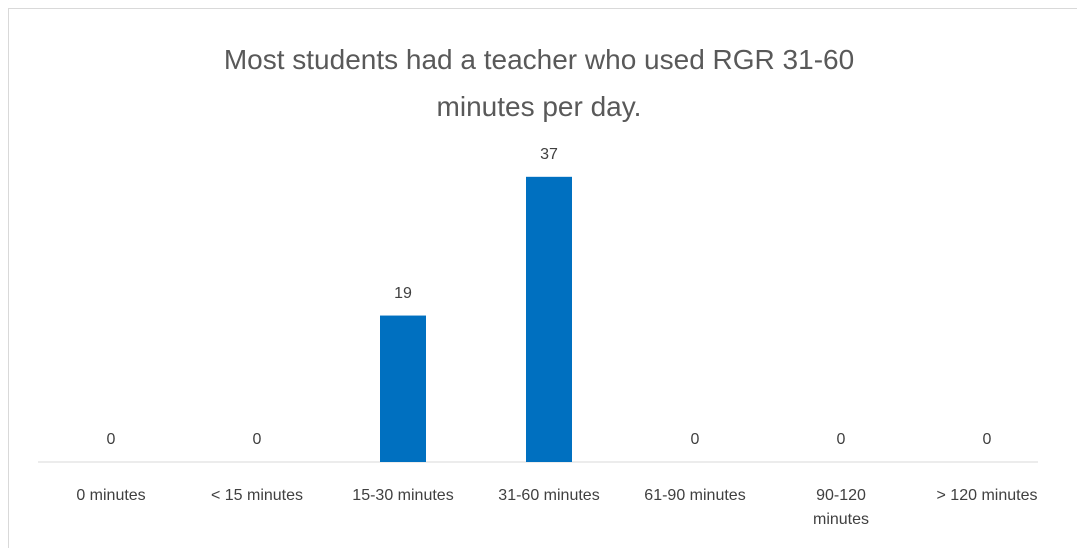 This screenshot has height=548, width=1078. Describe the element at coordinates (549, 154) in the screenshot. I see `data-label: 37` at that location.